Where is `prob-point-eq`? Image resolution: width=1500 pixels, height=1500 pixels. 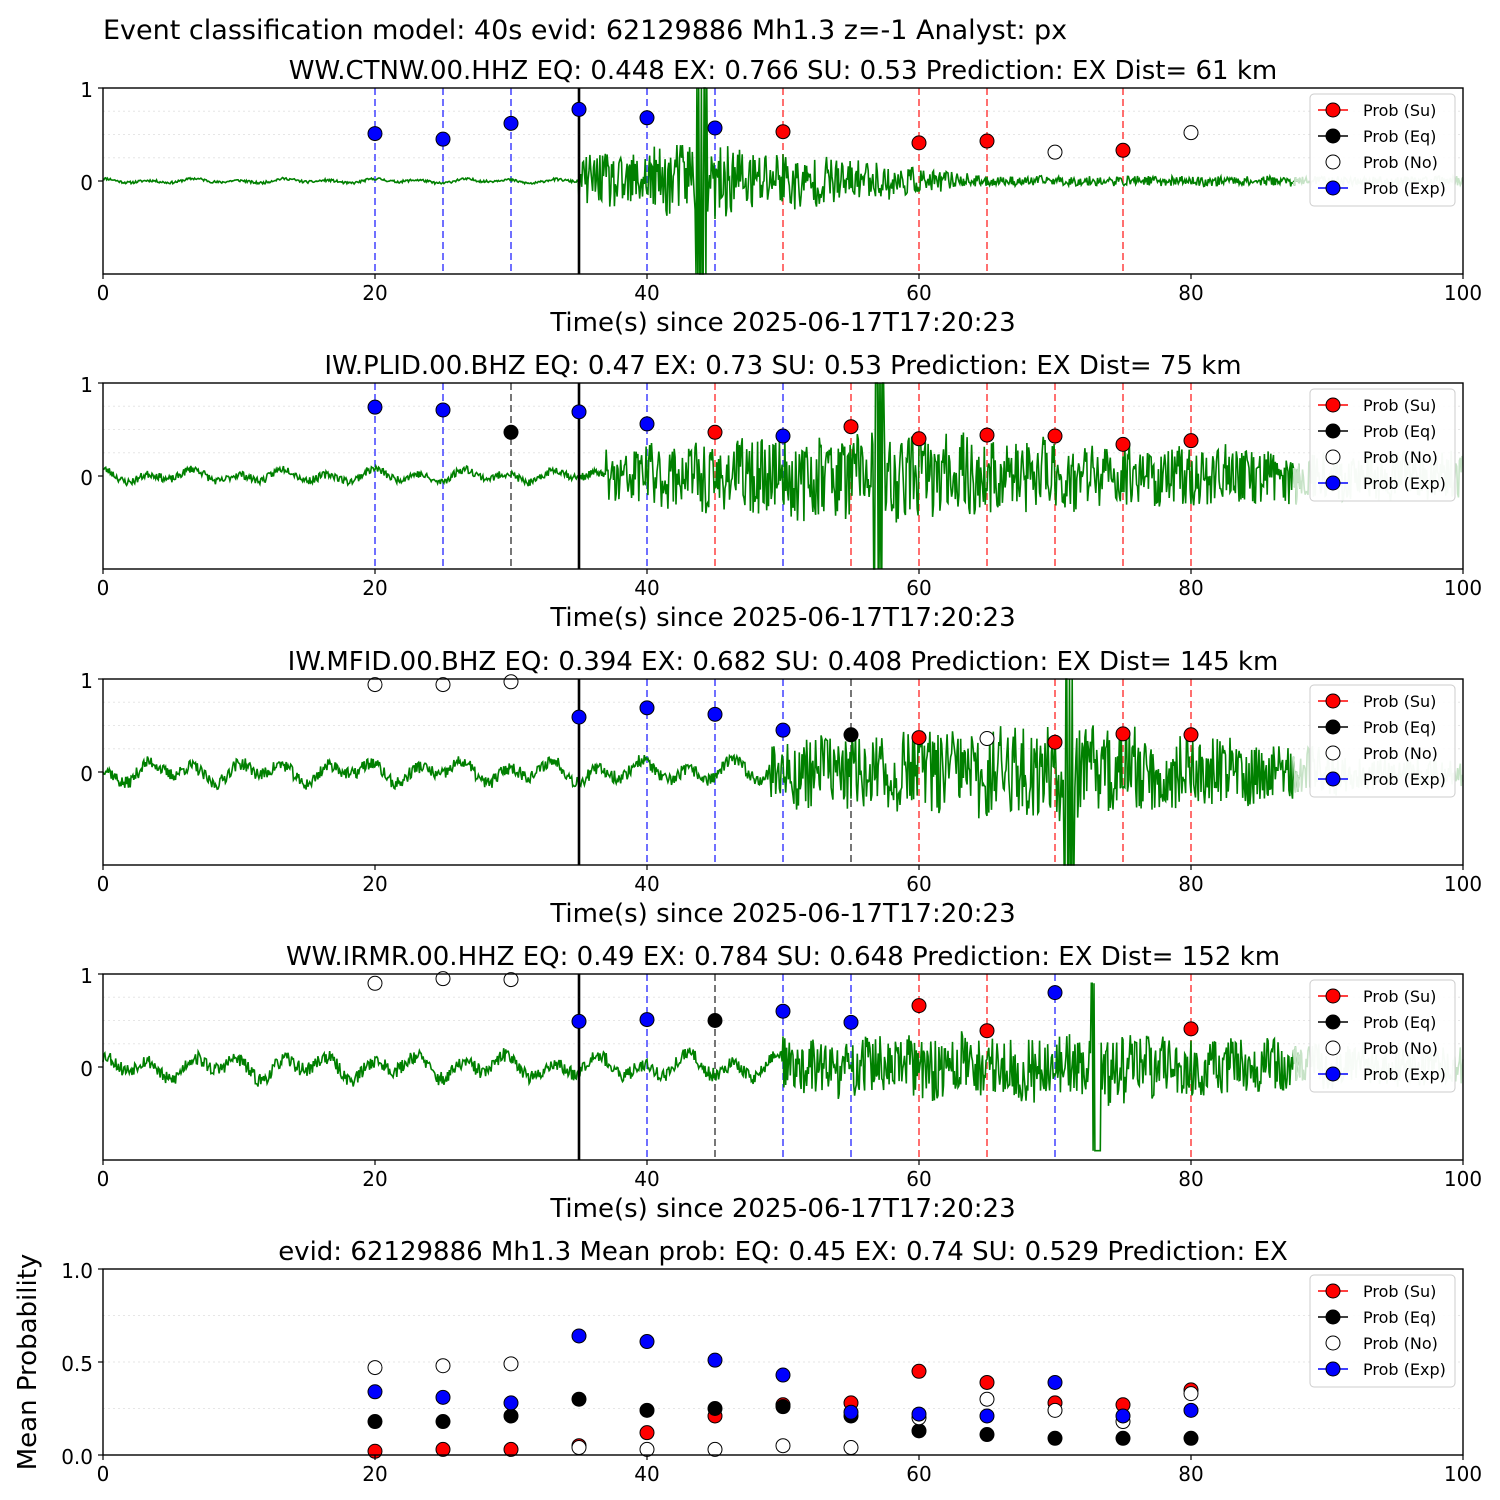 prob-point-eq is located at coordinates (715, 1020).